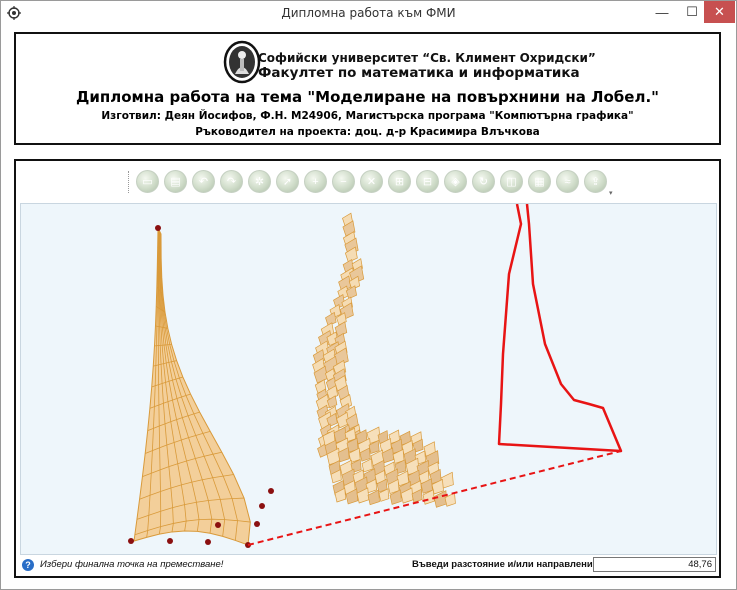 The height and width of the screenshot is (590, 737). Describe the element at coordinates (231, 181) in the screenshot. I see `redo-icon: ↷` at that location.